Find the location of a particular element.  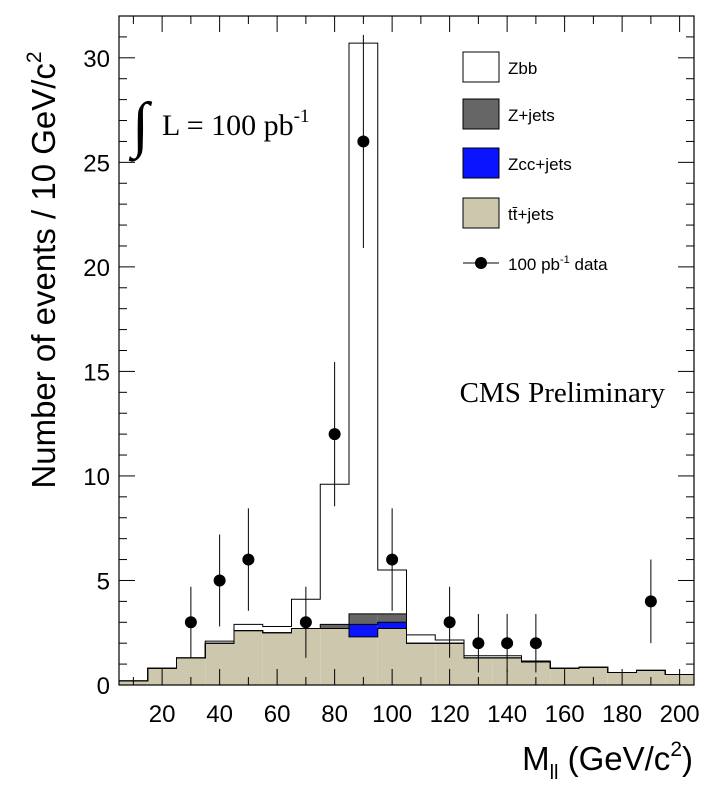

lumi-label: L = 100 pb-1 is located at coordinates (235, 124).